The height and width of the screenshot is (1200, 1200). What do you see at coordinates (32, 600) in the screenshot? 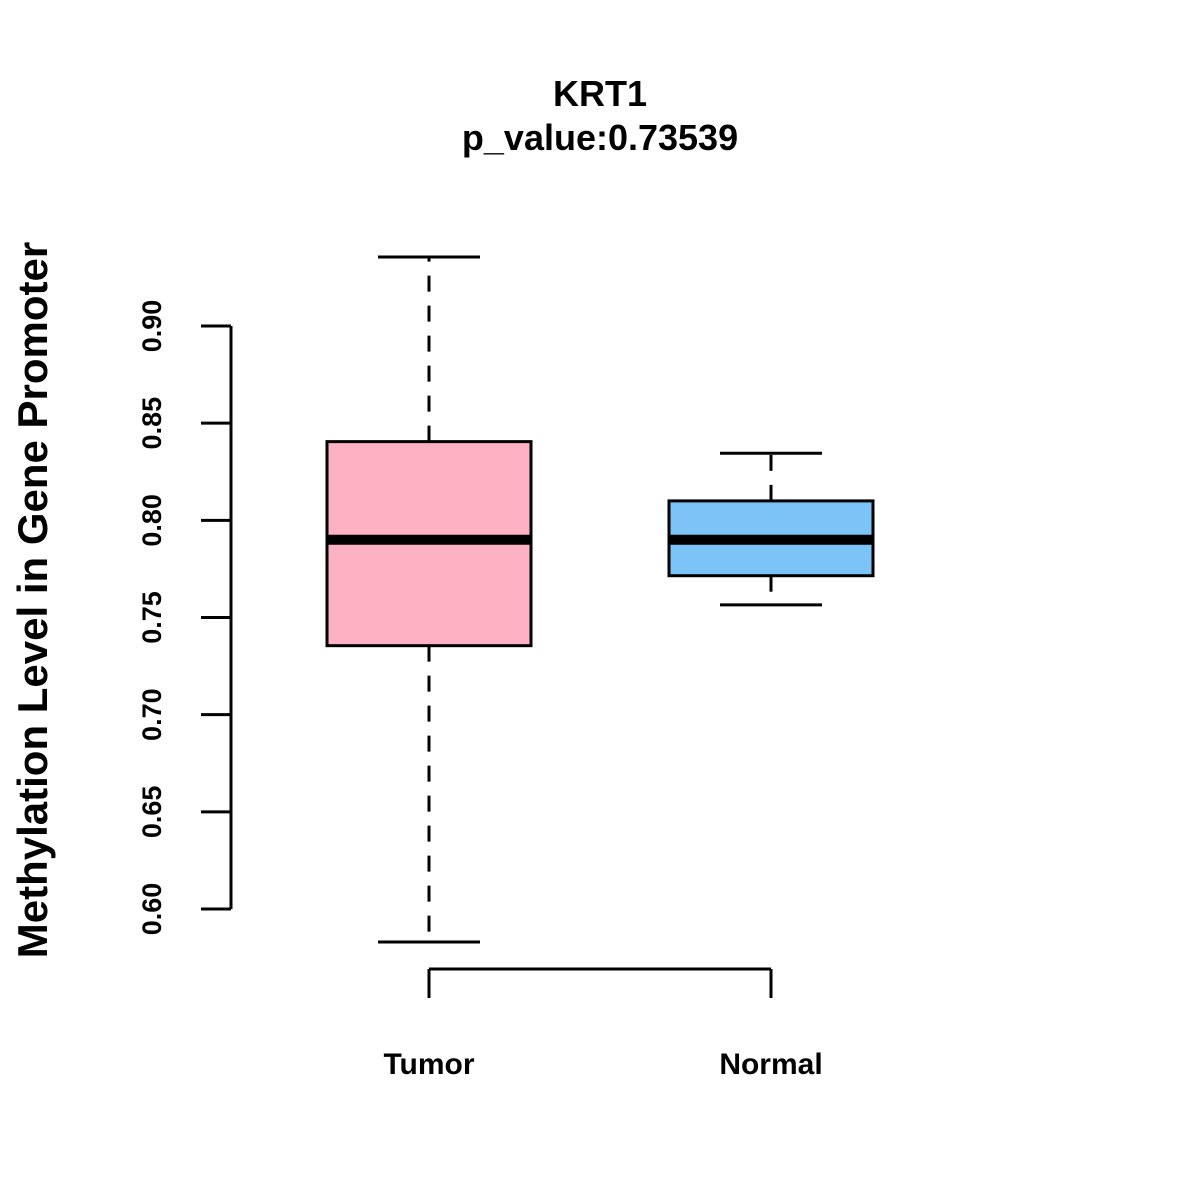
I see `y-axis-label: Methylation Level in Gene Promoter` at bounding box center [32, 600].